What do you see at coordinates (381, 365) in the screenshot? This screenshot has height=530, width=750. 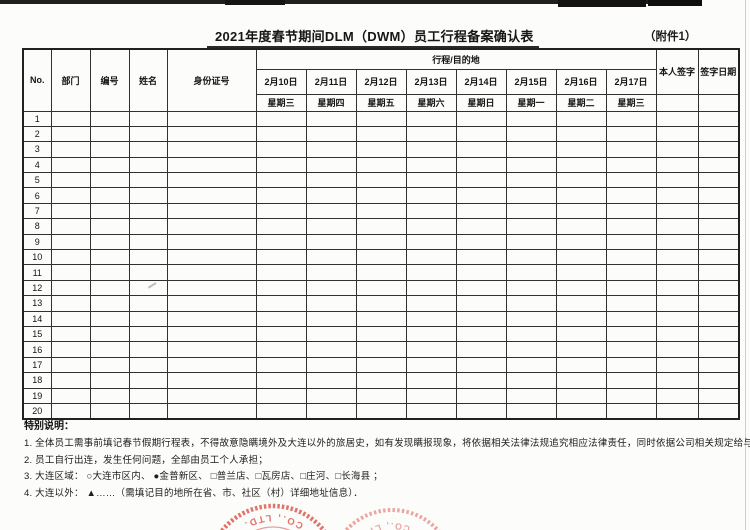 I see `table-row: 17` at bounding box center [381, 365].